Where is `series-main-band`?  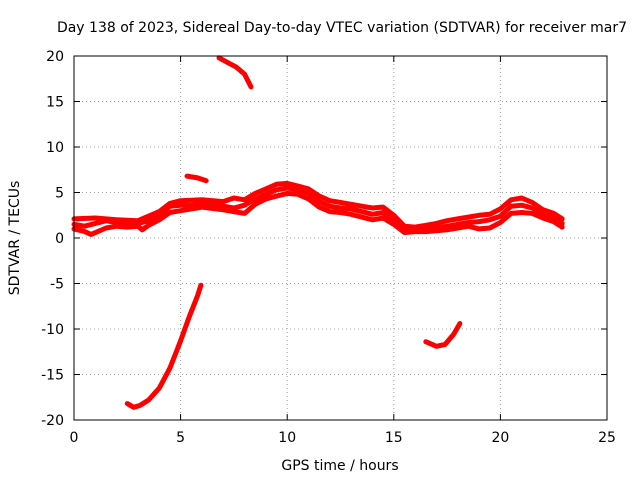
series-main-band is located at coordinates (318, 209).